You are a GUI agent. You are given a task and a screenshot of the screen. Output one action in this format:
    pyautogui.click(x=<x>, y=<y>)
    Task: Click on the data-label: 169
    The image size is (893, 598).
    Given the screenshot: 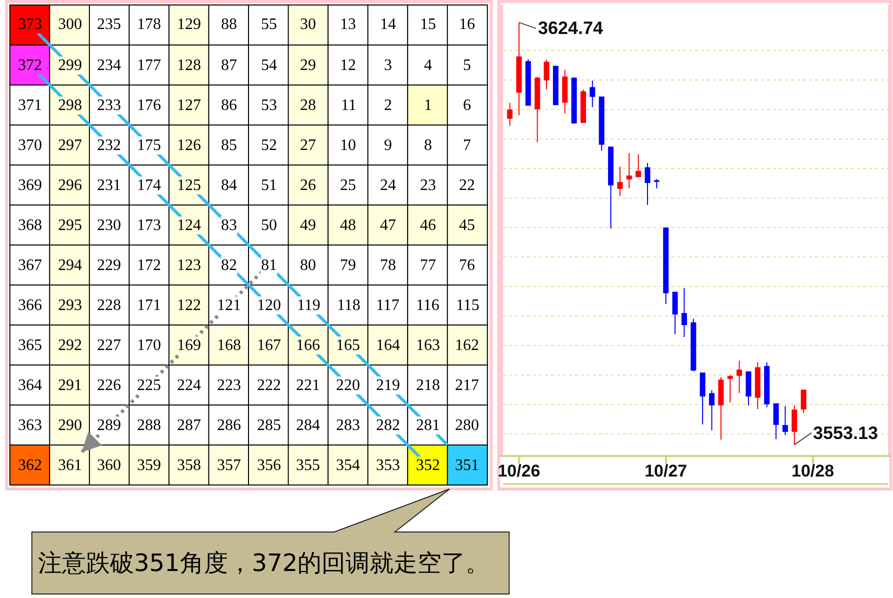 What is the action you would take?
    pyautogui.click(x=189, y=345)
    